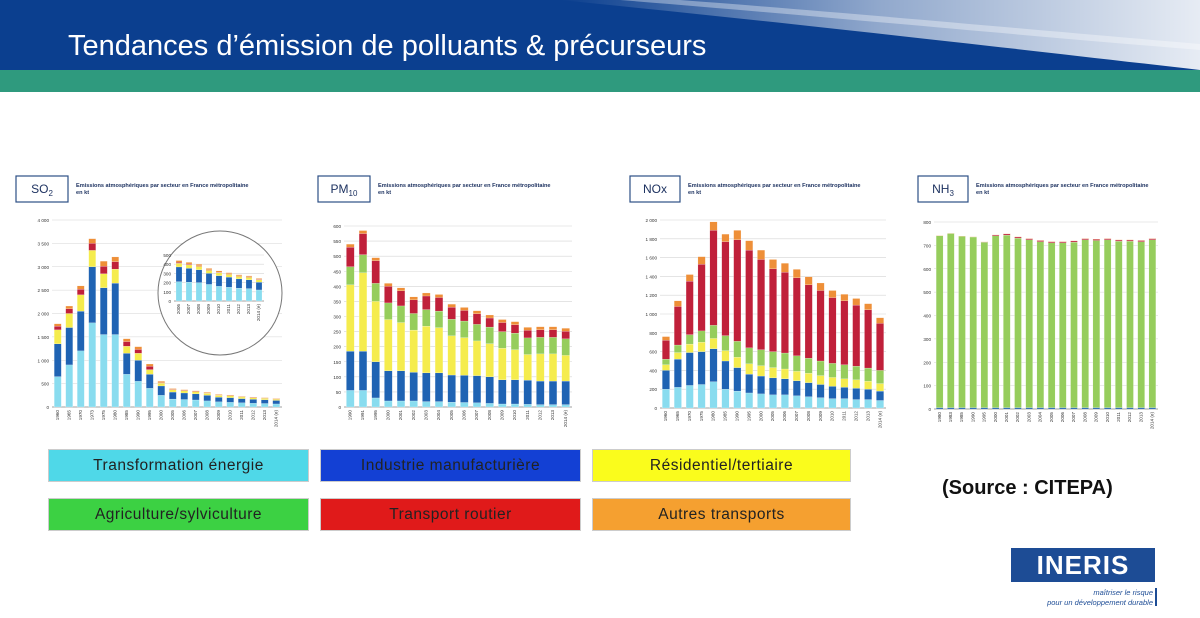  I want to click on chart-nox-bar-transport-routier, so click(785, 313).